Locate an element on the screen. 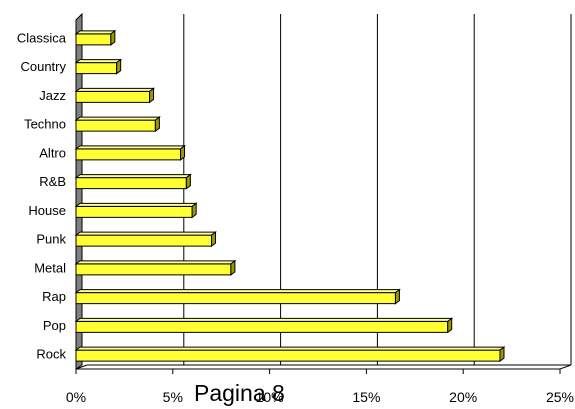  x-tick-label: 25% is located at coordinates (560, 397).